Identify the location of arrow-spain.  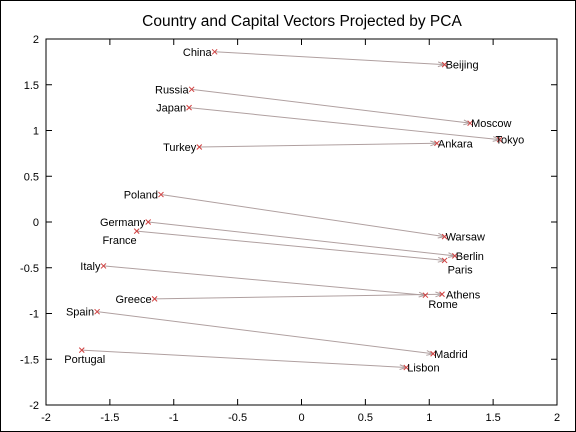
(265, 333).